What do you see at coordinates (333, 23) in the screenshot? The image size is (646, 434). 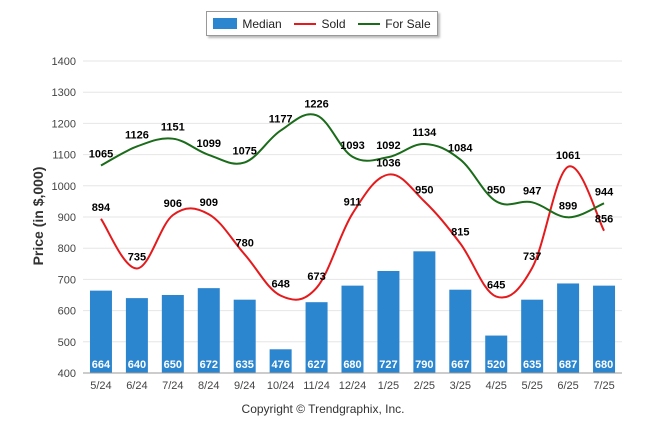 I see `legend-sold-label: Sold` at bounding box center [333, 23].